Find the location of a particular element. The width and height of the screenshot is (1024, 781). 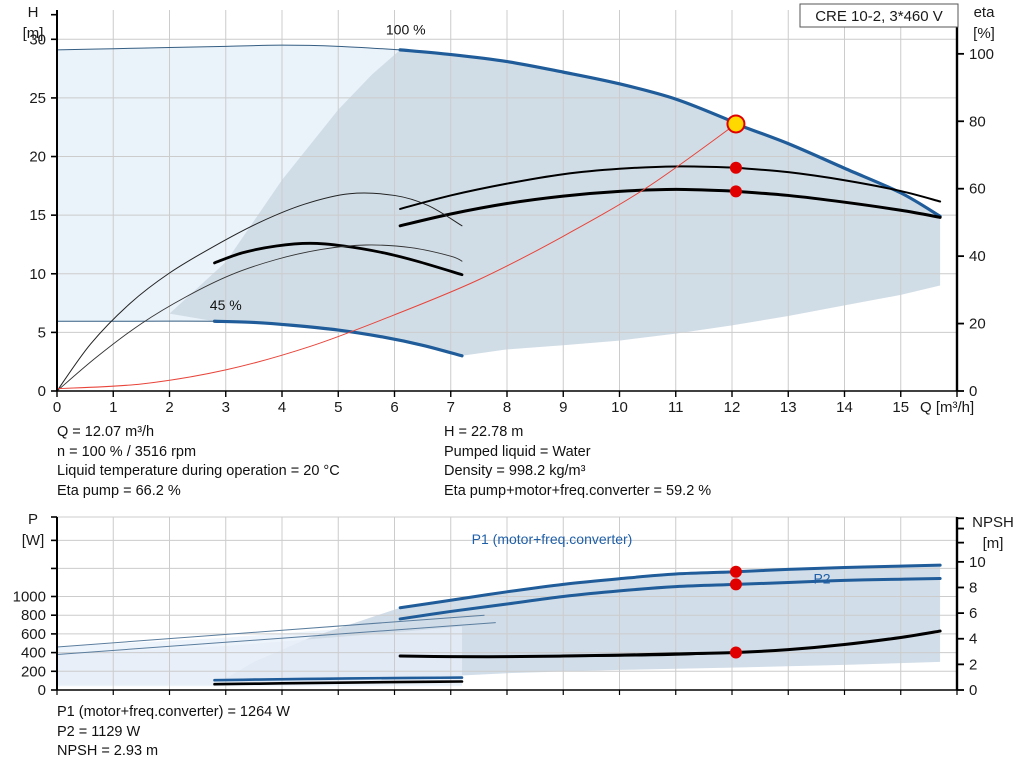

npsh-tick-label: 10 is located at coordinates (977, 562).